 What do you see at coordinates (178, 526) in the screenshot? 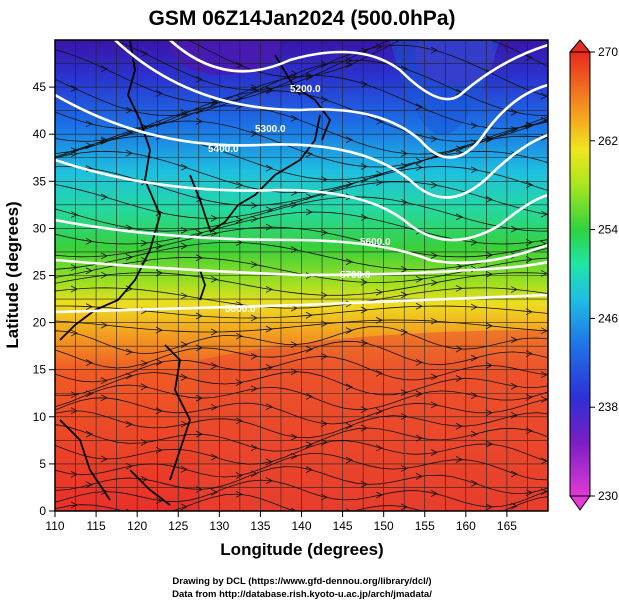
I see `x-tick-label: 125` at bounding box center [178, 526].